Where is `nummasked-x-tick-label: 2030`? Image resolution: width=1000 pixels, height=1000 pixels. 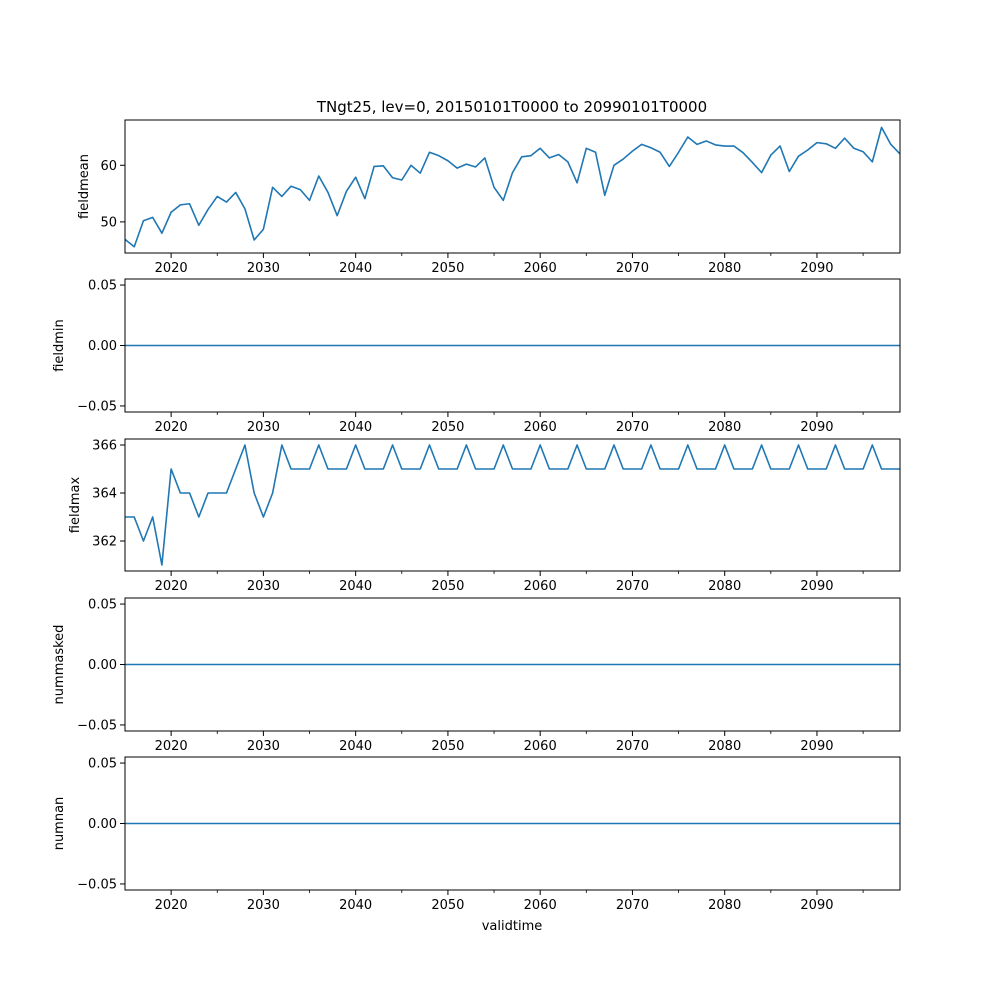
nummasked-x-tick-label: 2030 is located at coordinates (263, 746).